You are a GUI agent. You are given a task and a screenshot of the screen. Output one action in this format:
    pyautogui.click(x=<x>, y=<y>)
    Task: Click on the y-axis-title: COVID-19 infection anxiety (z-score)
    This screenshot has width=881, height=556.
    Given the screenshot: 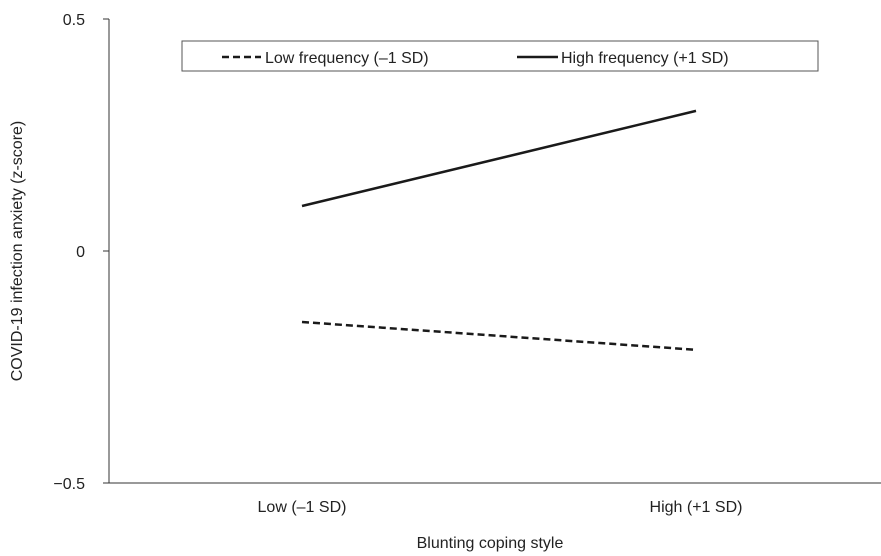 What is the action you would take?
    pyautogui.click(x=17, y=251)
    